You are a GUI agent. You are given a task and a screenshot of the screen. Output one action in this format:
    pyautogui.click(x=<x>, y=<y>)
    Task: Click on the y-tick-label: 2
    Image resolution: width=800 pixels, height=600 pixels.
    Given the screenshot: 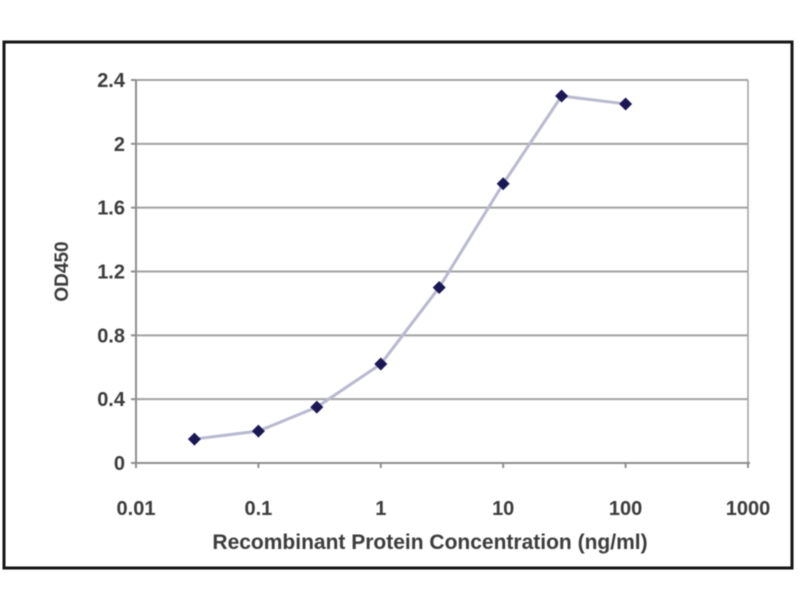 What is the action you would take?
    pyautogui.click(x=119, y=145)
    